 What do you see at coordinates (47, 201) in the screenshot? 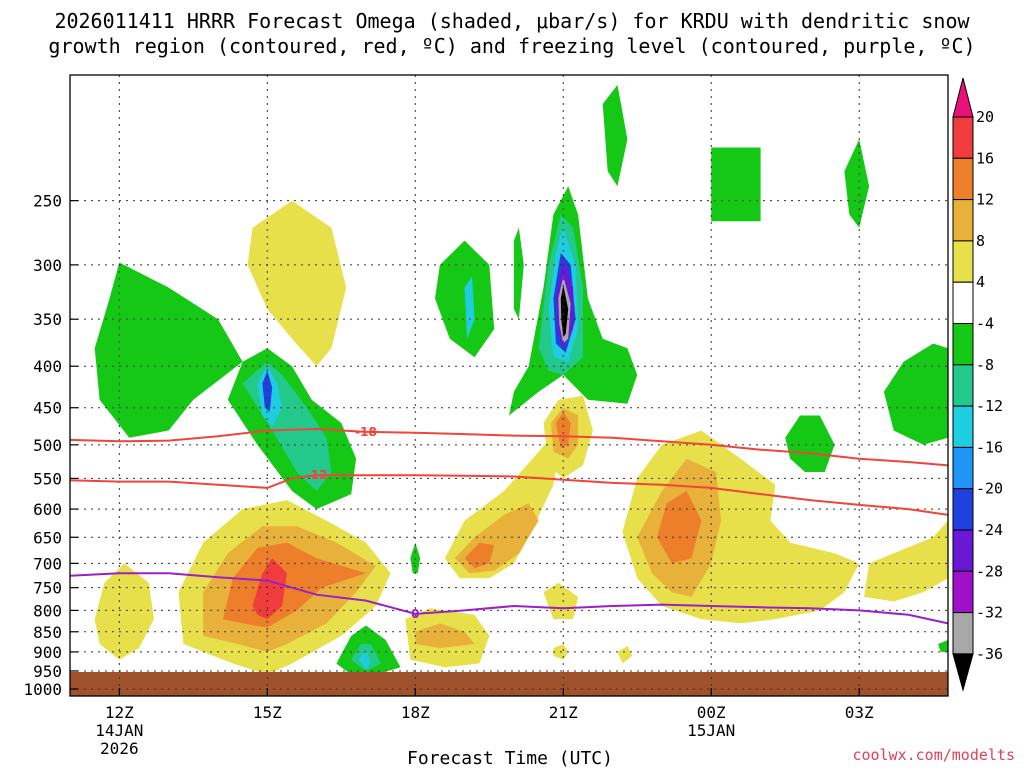
I see `ytick-label-250: 250` at bounding box center [47, 201].